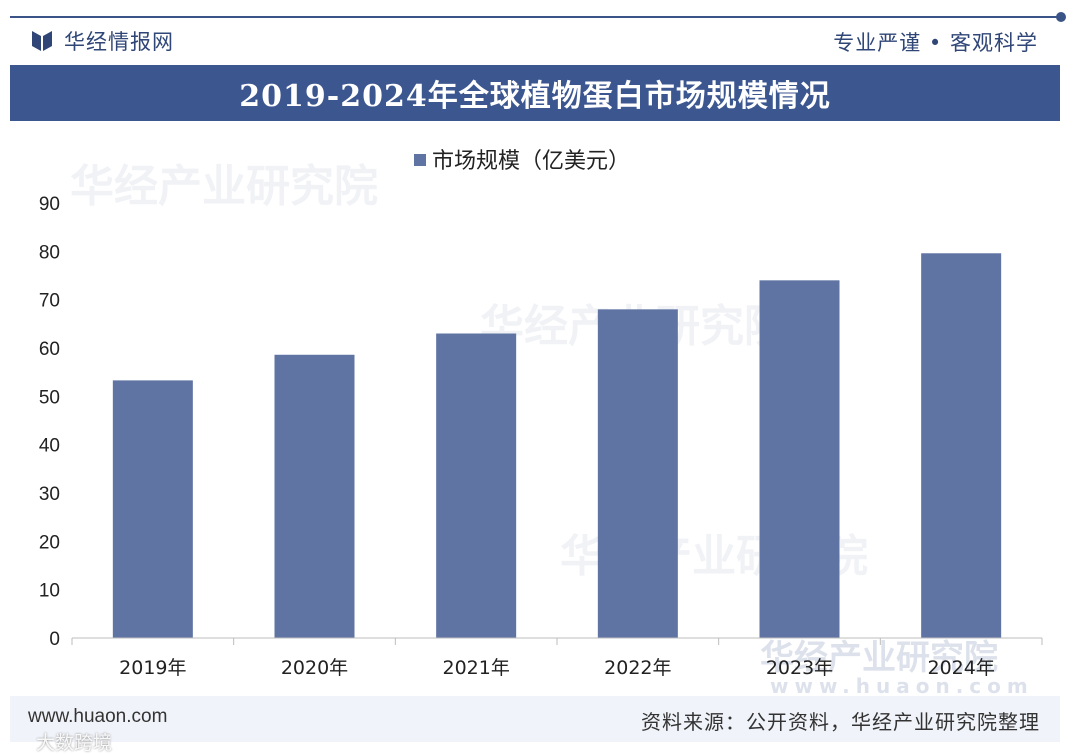  What do you see at coordinates (1061, 17) in the screenshot?
I see `top-rule-dot` at bounding box center [1061, 17].